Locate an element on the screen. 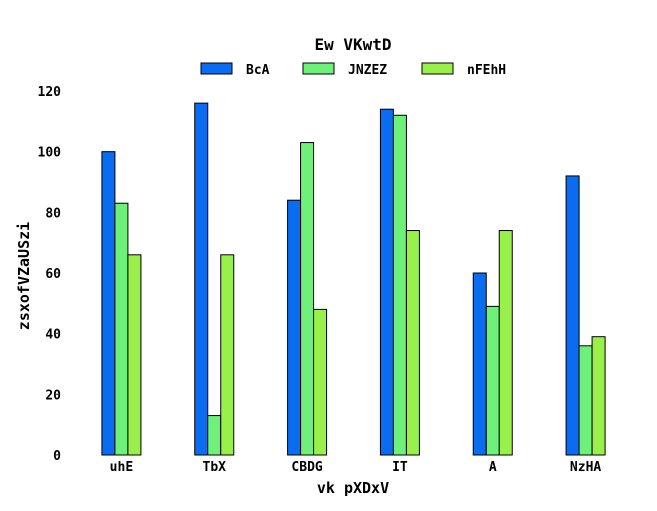 The height and width of the screenshot is (511, 657). bar-bca-cbdg is located at coordinates (294, 327).